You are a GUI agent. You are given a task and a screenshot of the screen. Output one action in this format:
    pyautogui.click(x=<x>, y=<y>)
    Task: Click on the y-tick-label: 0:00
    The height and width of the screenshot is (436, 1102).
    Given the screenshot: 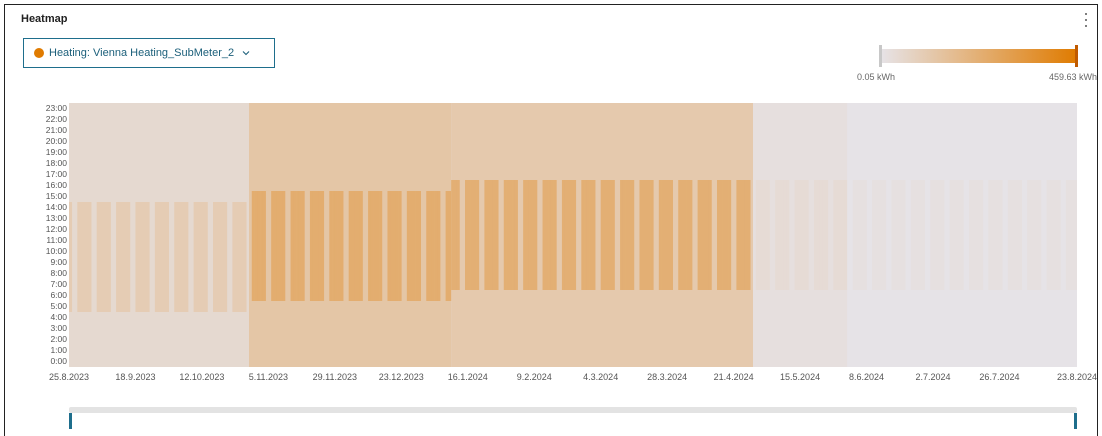 What is the action you would take?
    pyautogui.click(x=58, y=361)
    